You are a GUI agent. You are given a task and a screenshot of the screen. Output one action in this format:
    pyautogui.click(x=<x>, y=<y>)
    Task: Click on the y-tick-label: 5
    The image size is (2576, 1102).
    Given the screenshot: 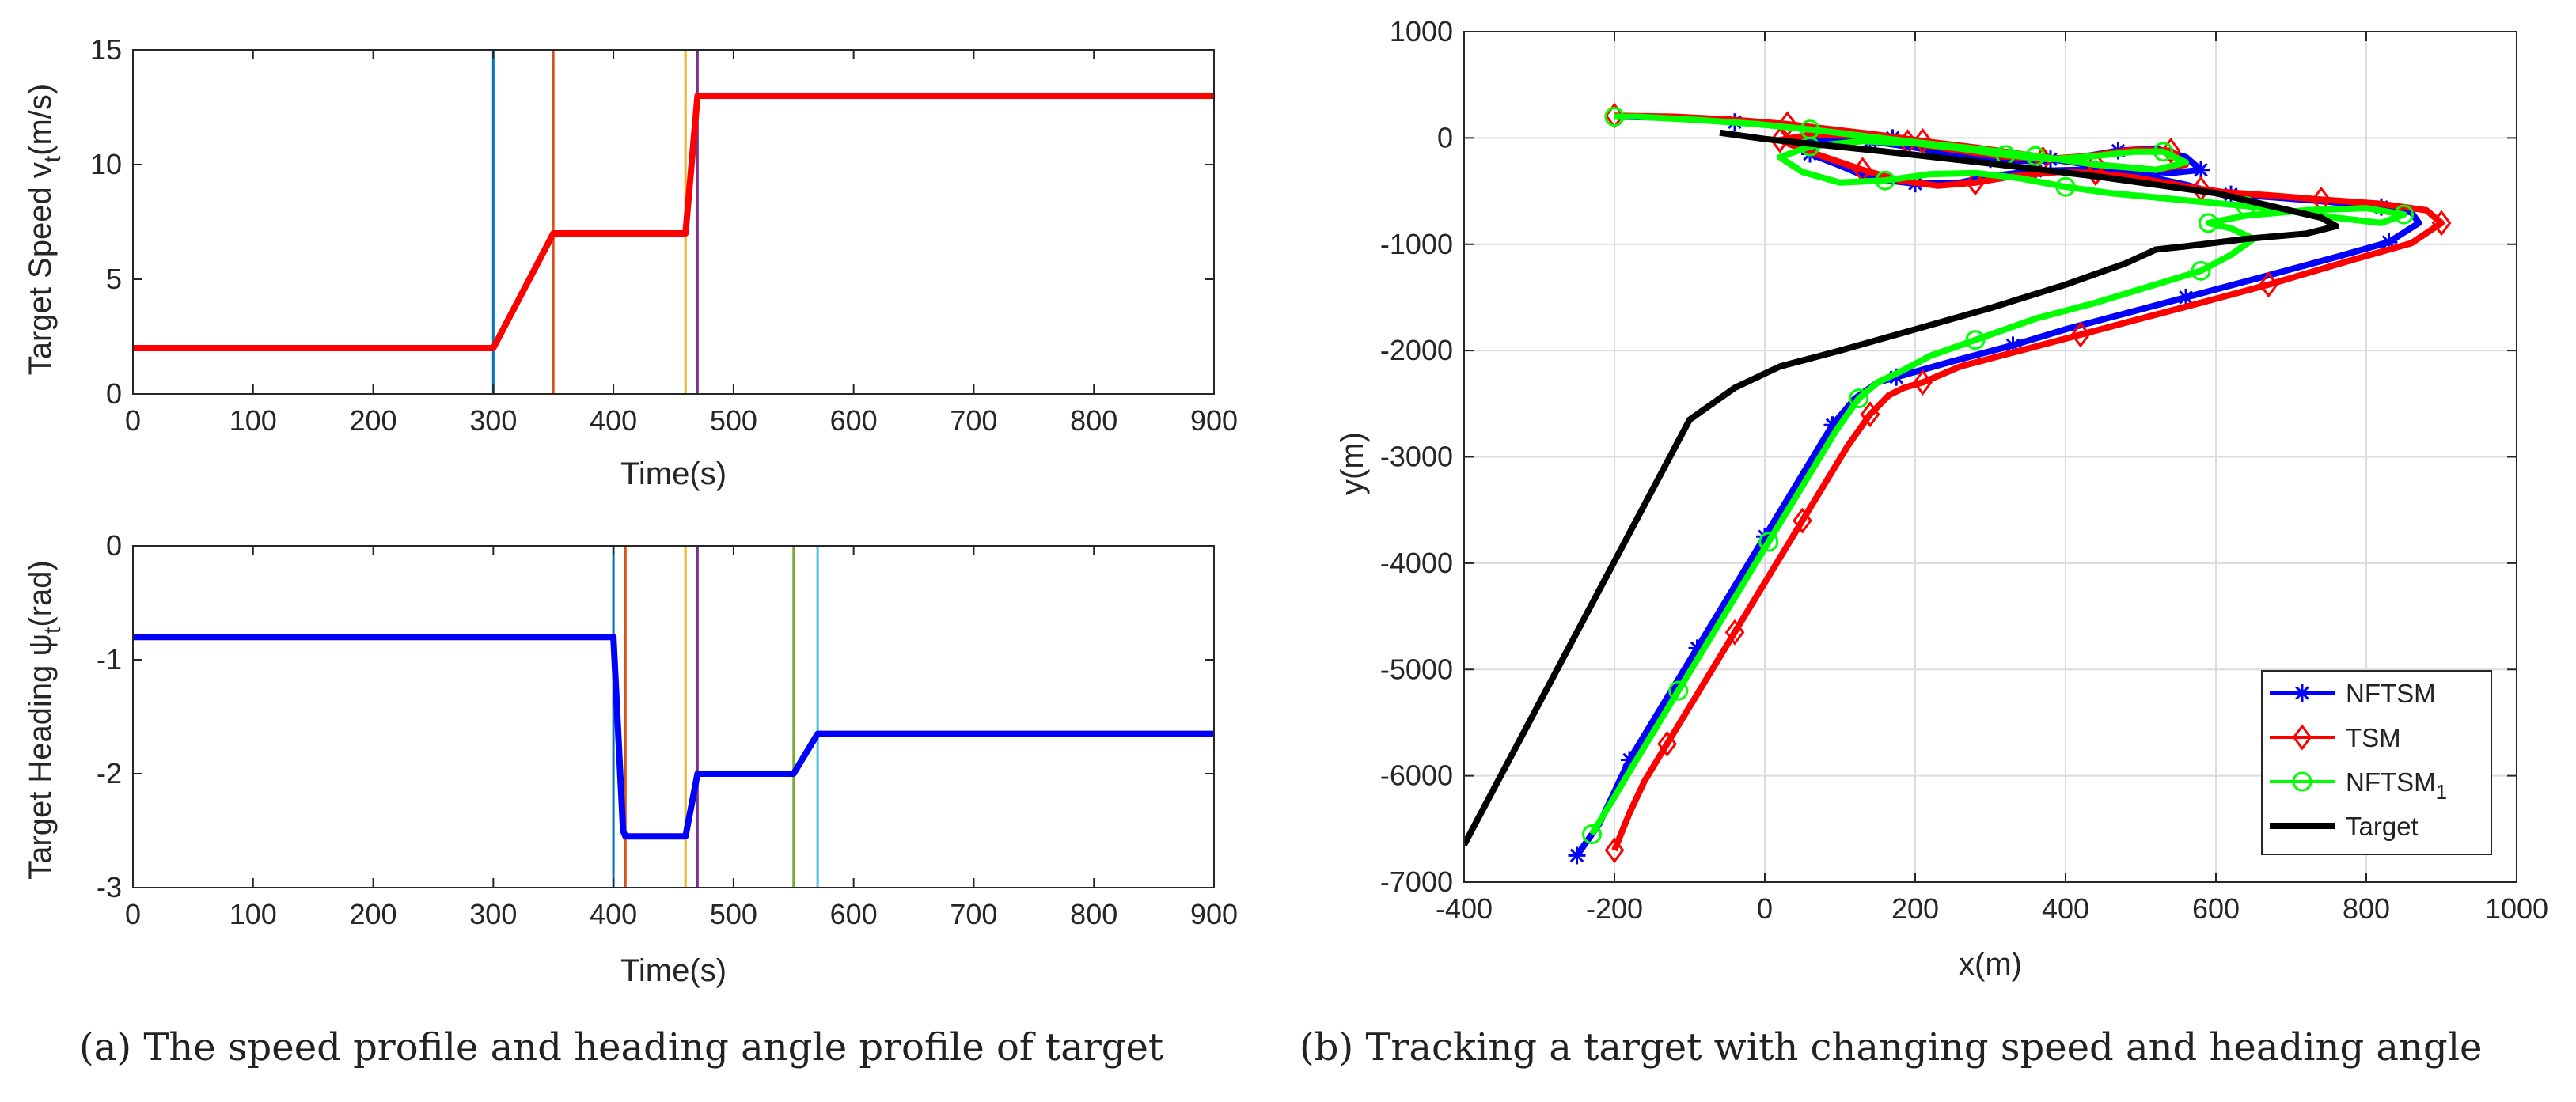 What is the action you would take?
    pyautogui.click(x=114, y=279)
    